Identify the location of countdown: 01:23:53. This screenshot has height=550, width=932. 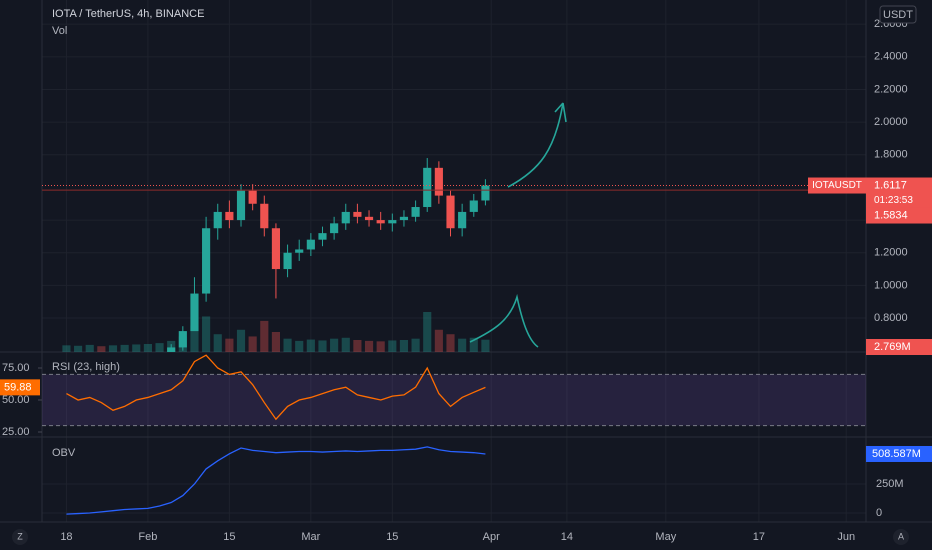
(893, 200).